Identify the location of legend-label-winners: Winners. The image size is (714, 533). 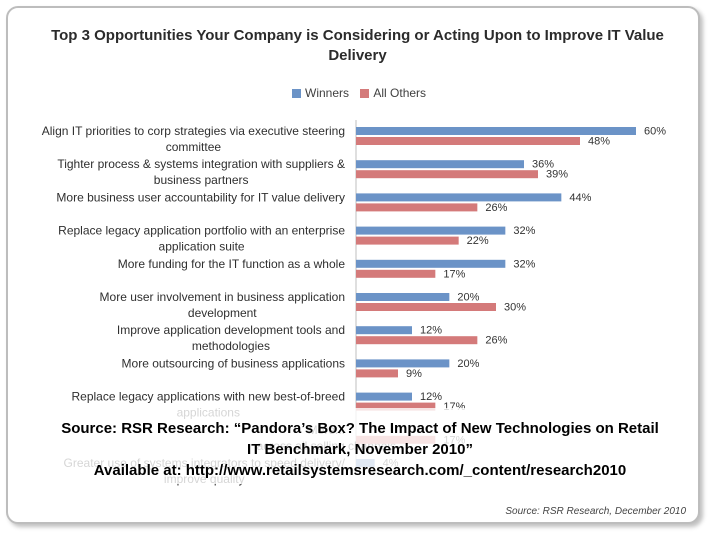
(327, 93).